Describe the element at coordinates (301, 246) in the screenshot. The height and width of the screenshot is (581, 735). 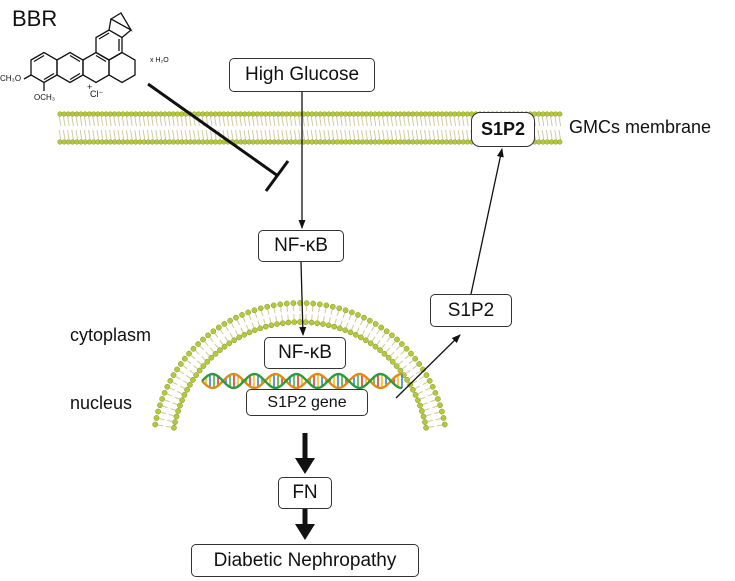
I see `nfkb-cytoplasm-node: NF-κB` at that location.